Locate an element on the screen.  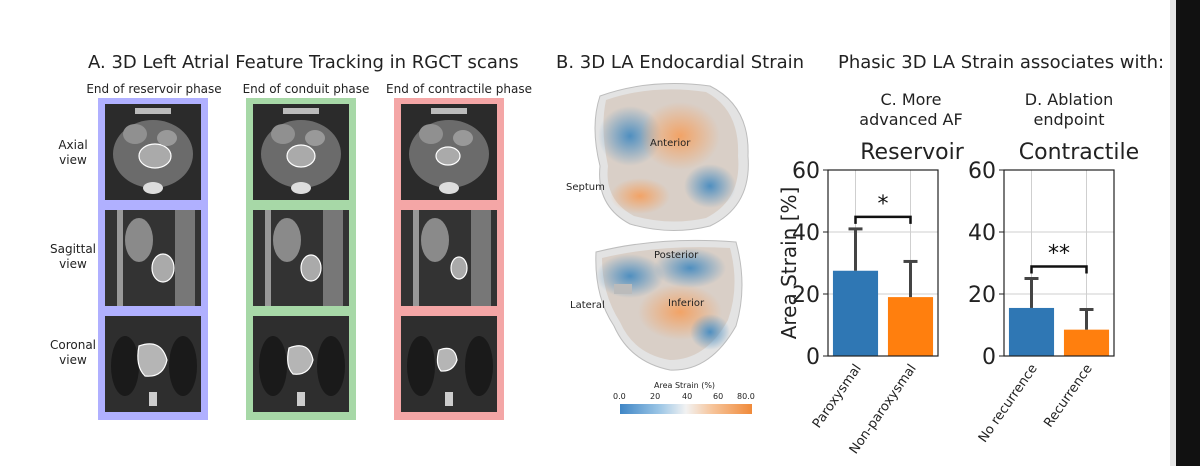
phase-label-contractile: End of contractile phase is located at coordinates (459, 89).